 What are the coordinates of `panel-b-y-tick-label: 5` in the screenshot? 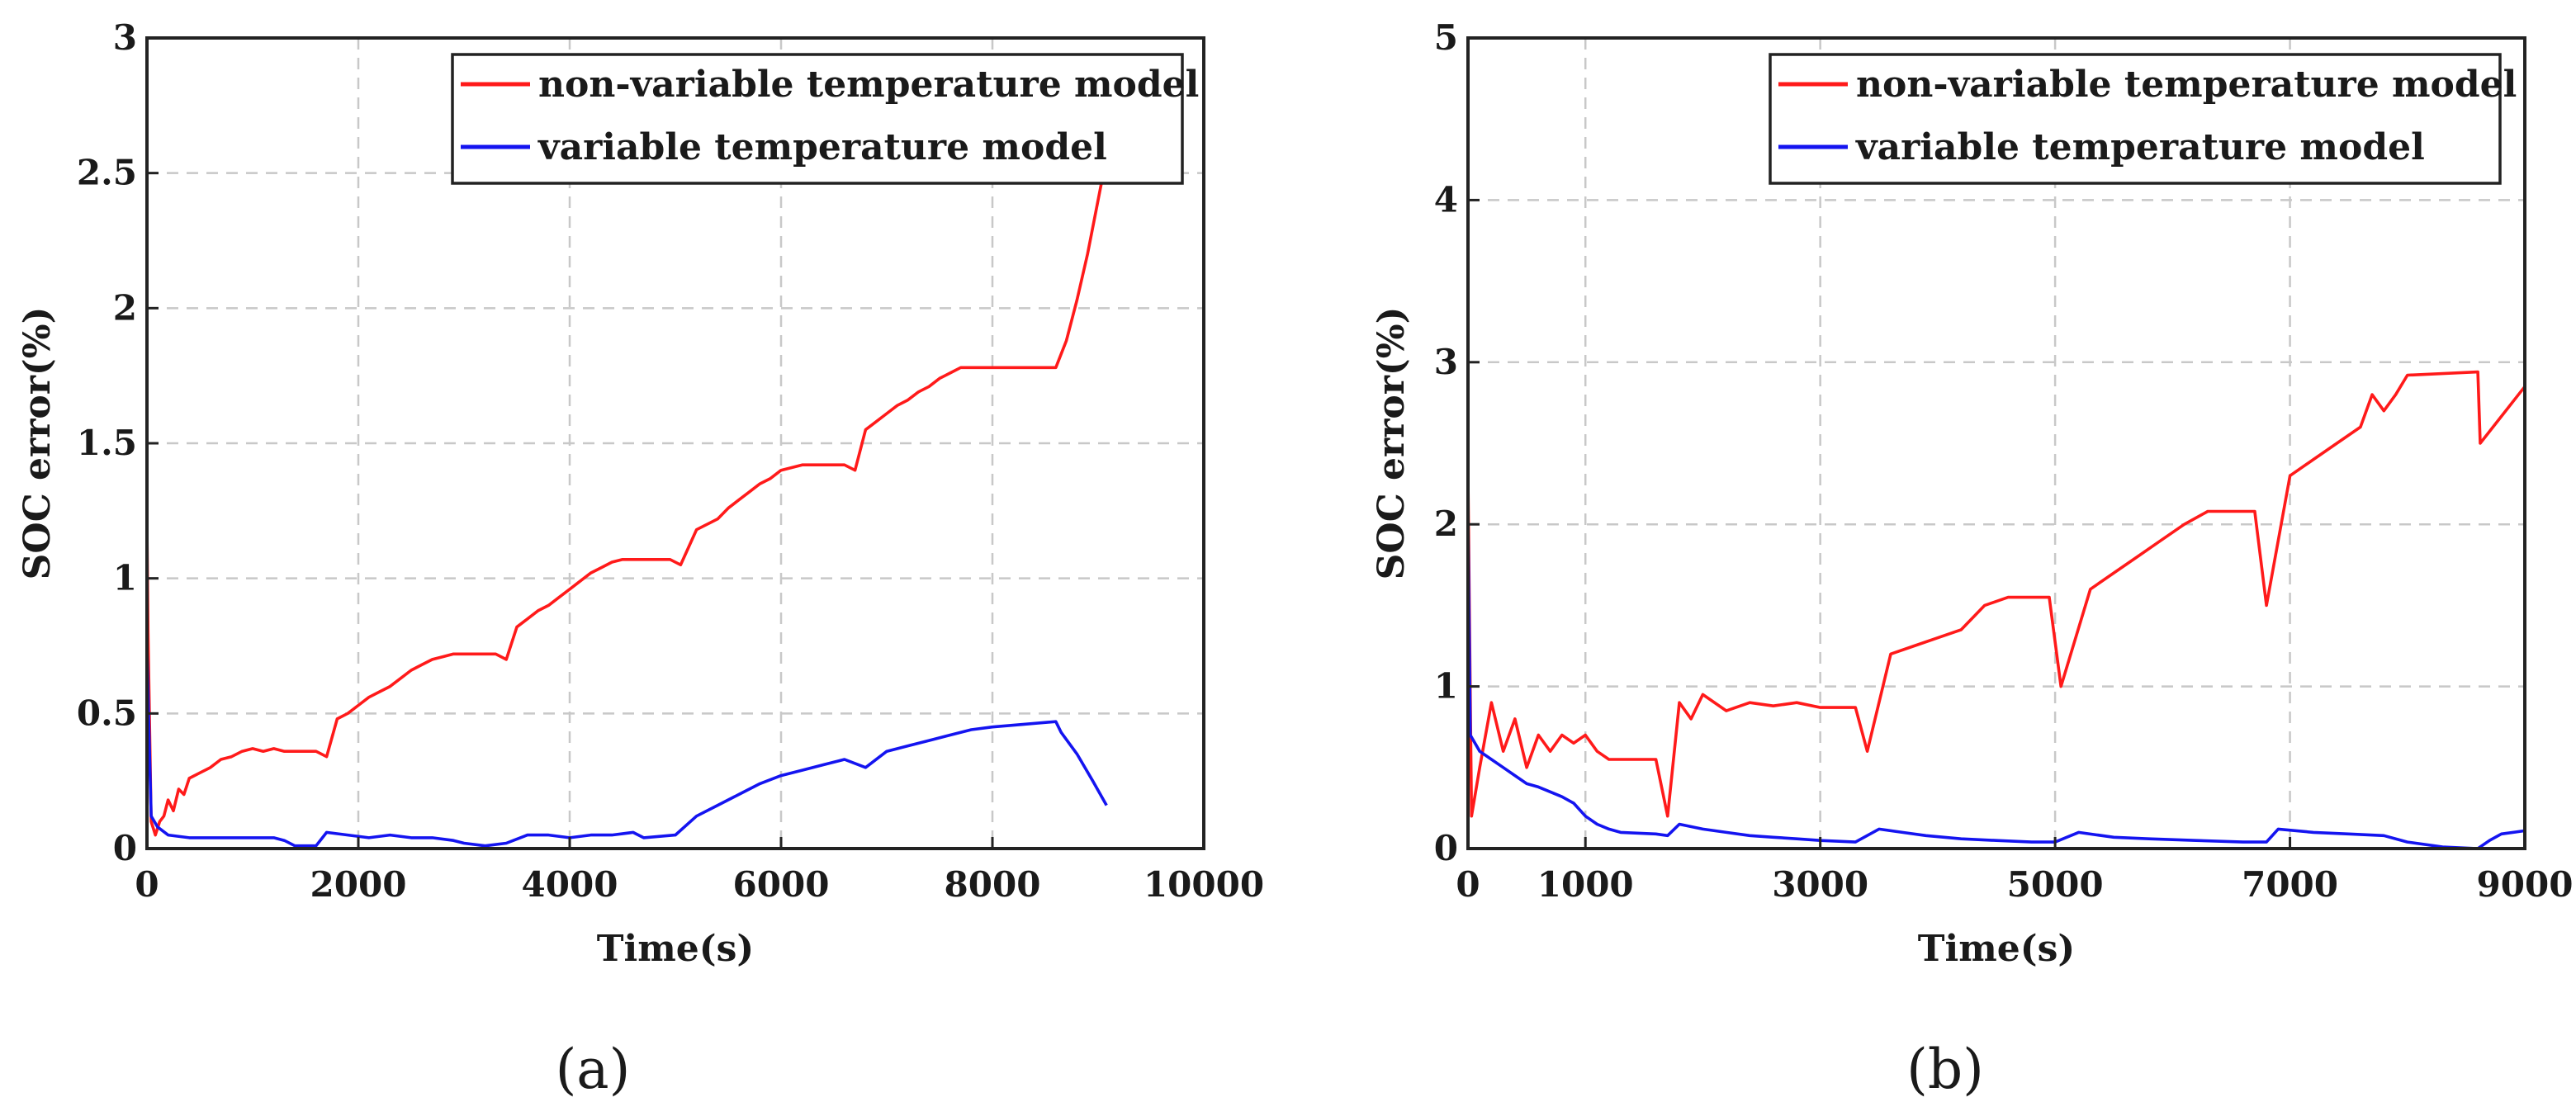 It's located at (1446, 38).